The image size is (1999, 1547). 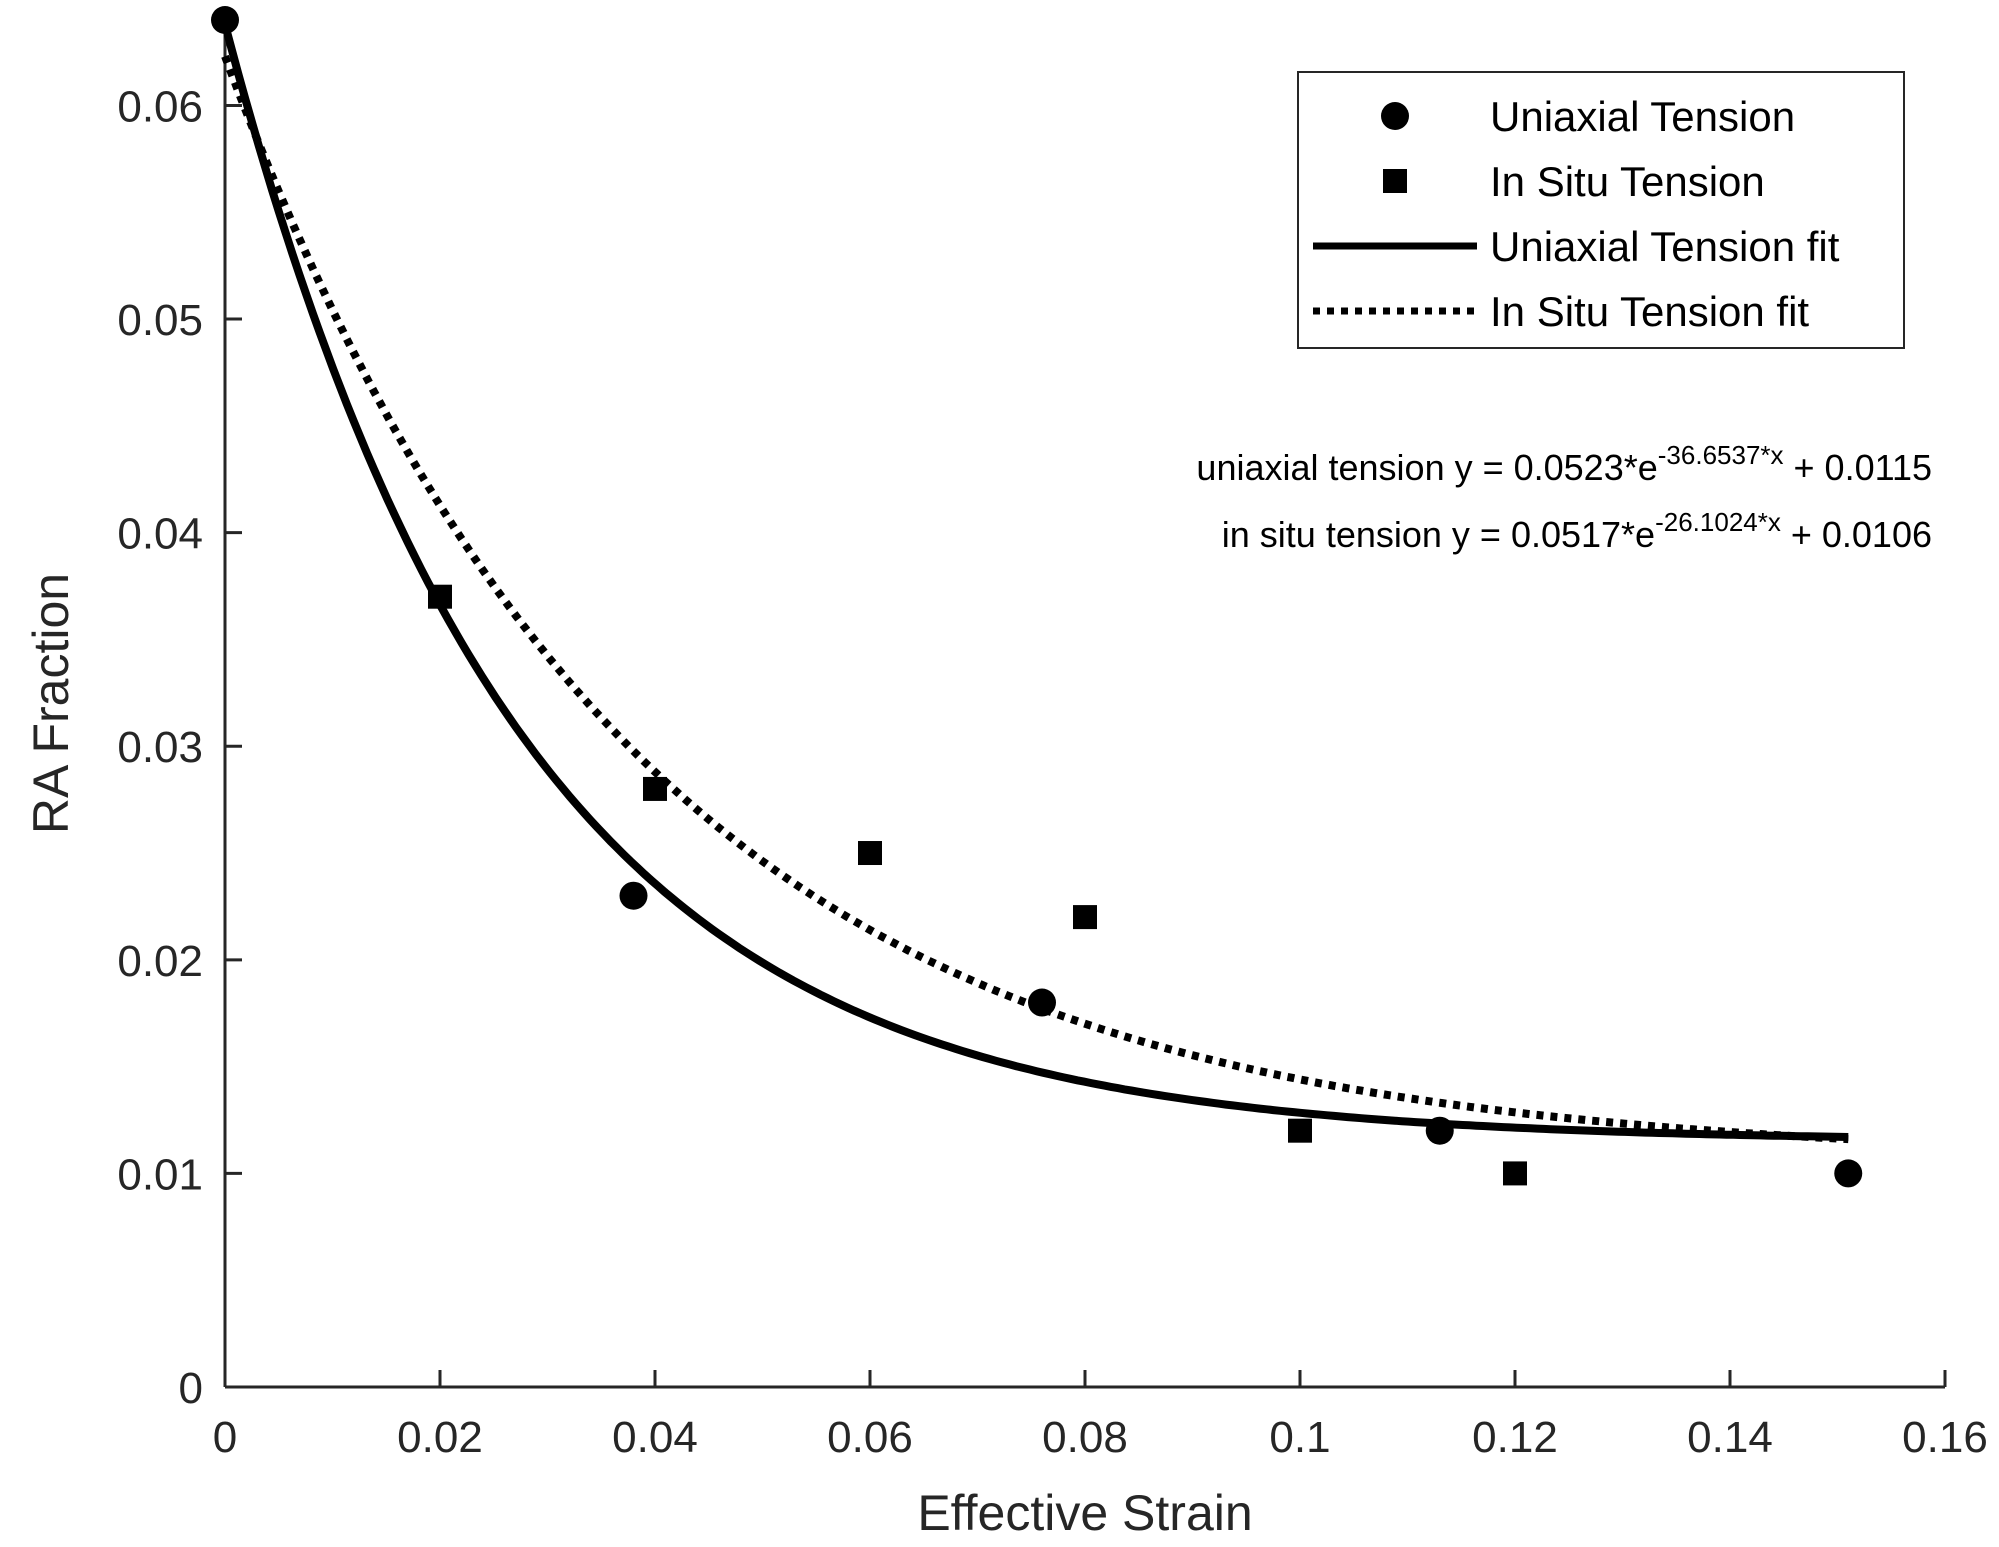 I want to click on equation-in-situ-suffix: + 0.0106, so click(x=1856, y=534).